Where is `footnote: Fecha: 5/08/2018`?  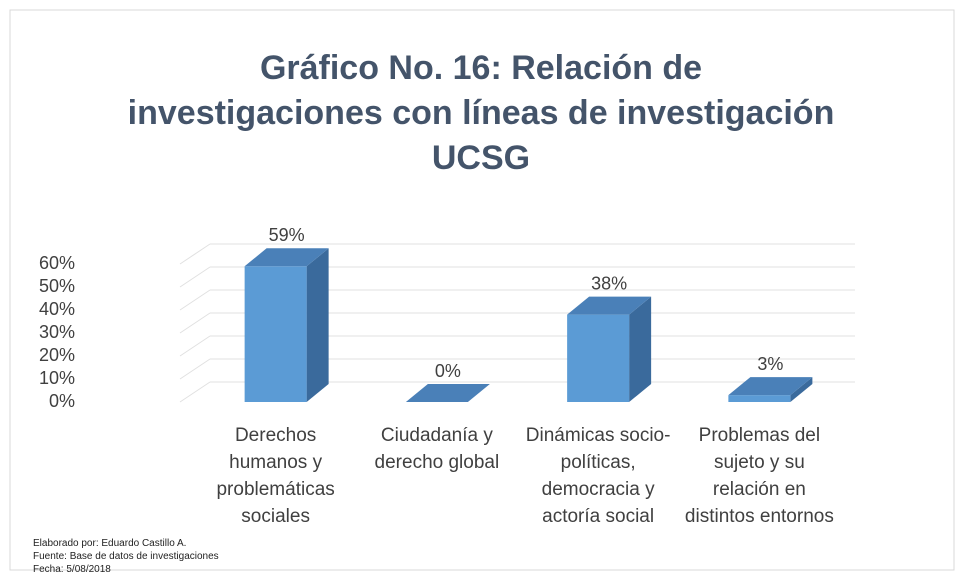 footnote: Fecha: 5/08/2018 is located at coordinates (72, 569).